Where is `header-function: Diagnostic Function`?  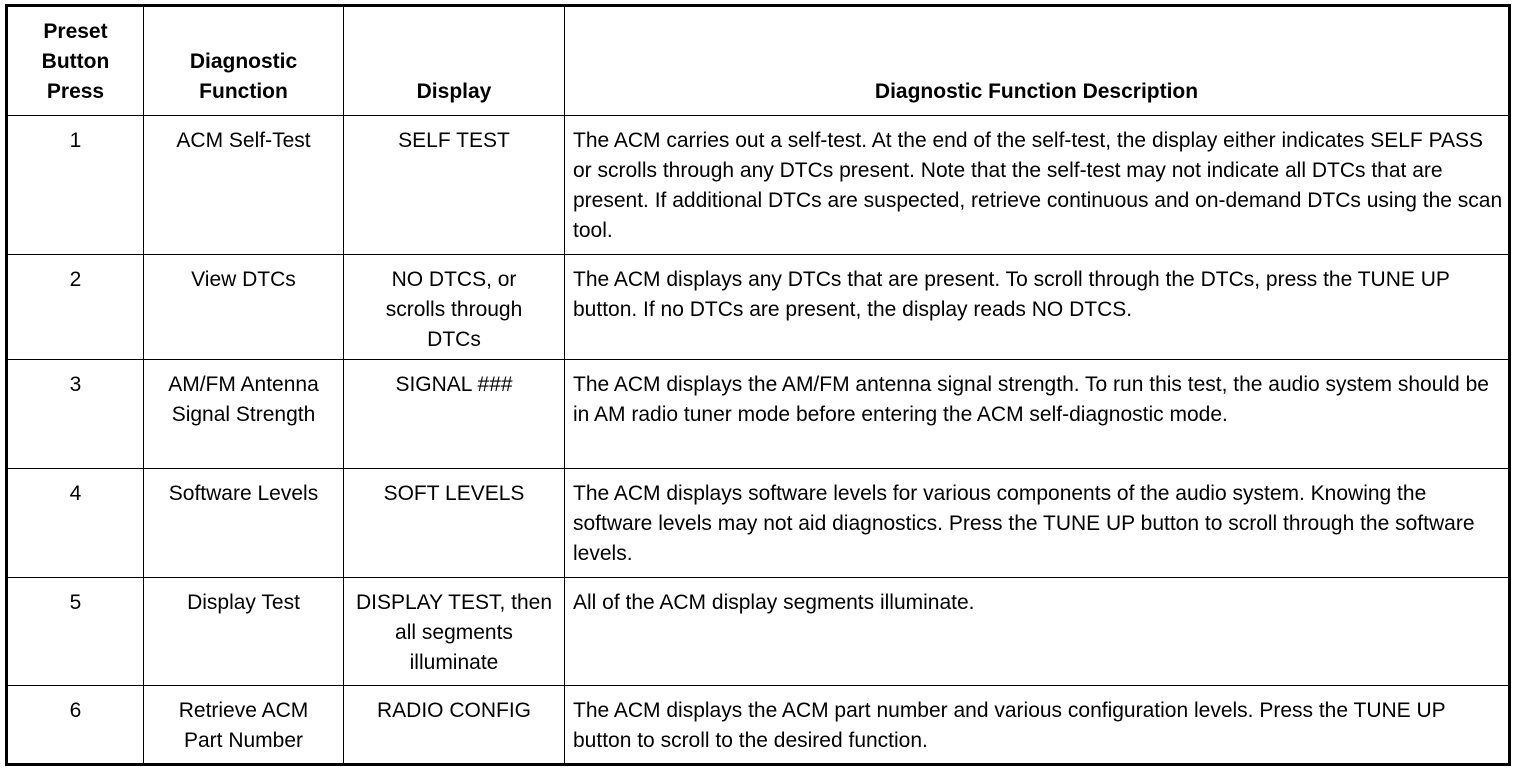 header-function: Diagnostic Function is located at coordinates (243, 60).